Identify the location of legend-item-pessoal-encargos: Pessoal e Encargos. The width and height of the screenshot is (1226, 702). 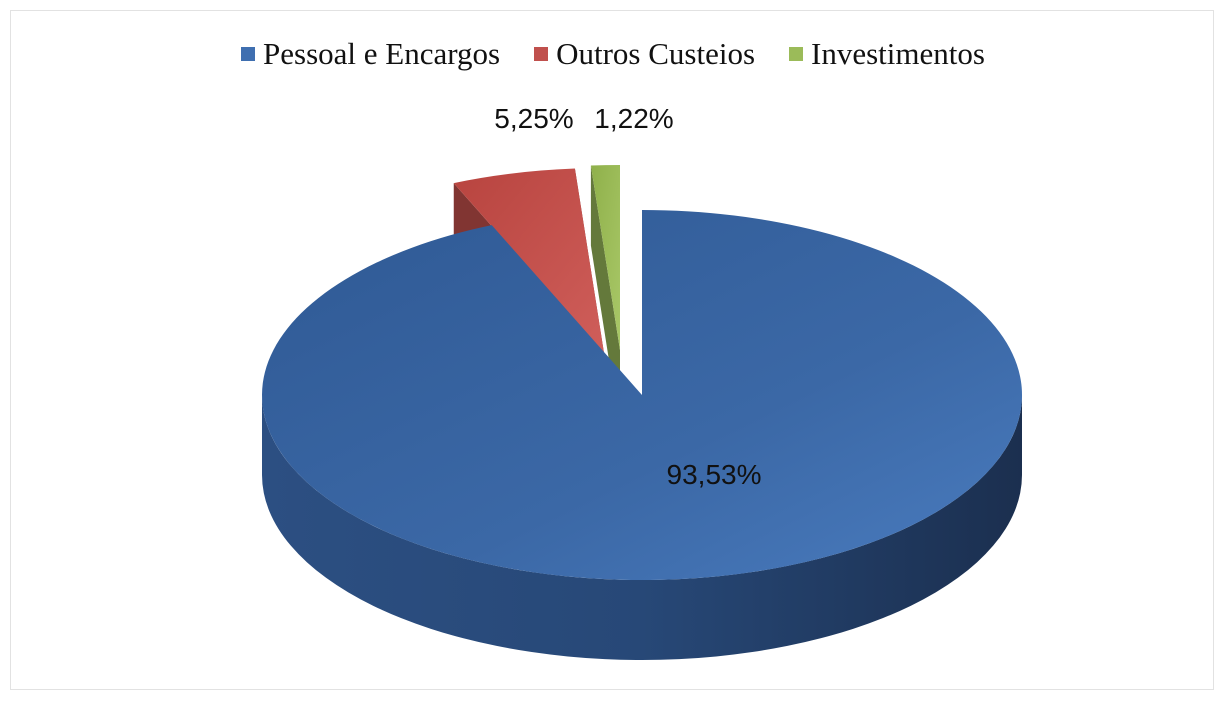
(370, 54).